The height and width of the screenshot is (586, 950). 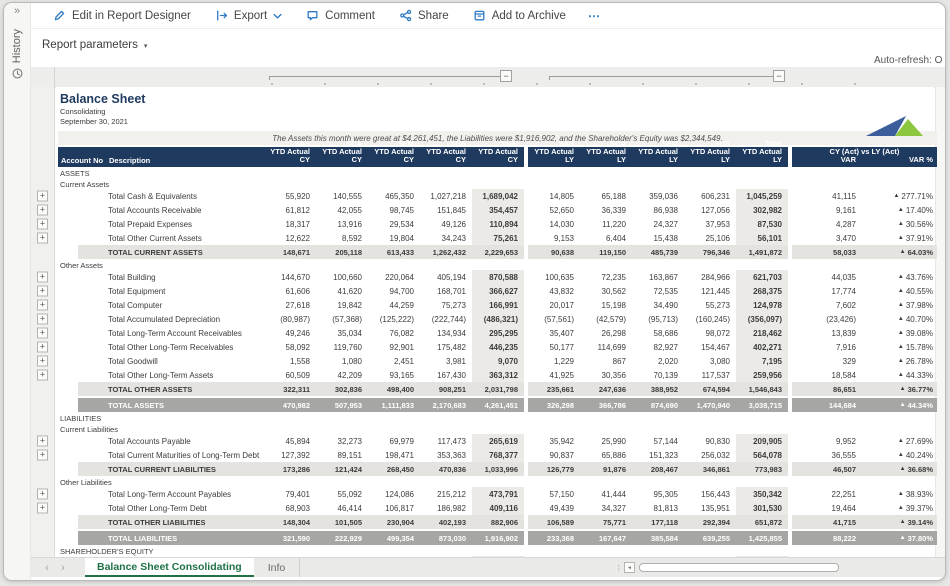 I want to click on toolbar-share-button: Share, so click(x=424, y=15).